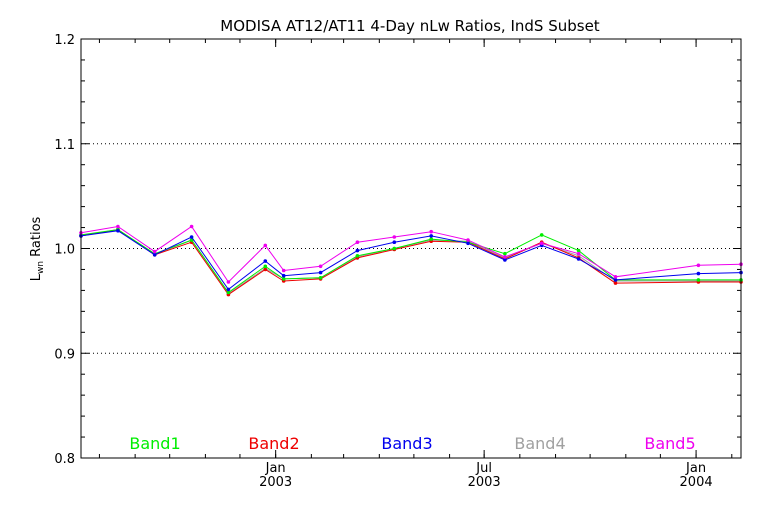 This screenshot has width=768, height=512. I want to click on y-tick-label: 1.2, so click(64, 40).